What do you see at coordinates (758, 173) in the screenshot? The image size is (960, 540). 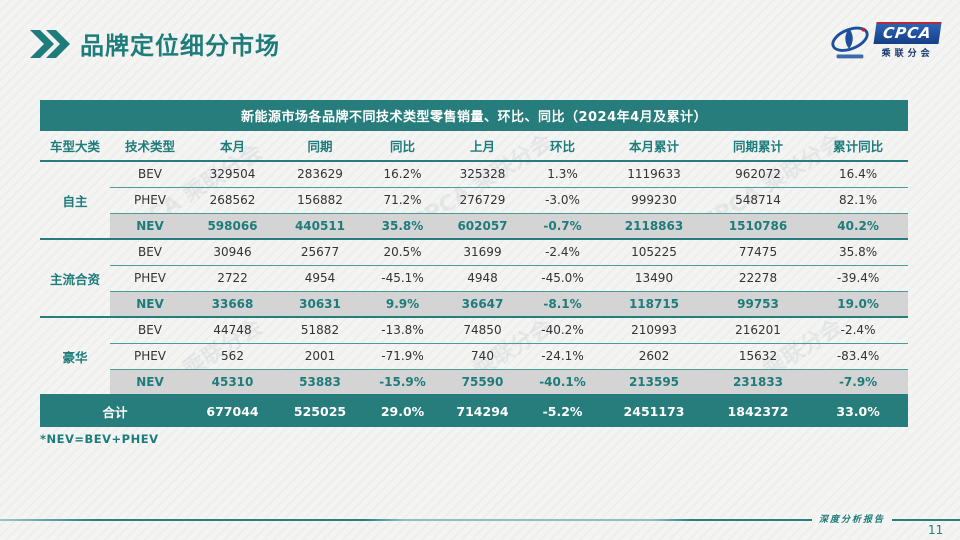 I see `table-cell: 962072` at bounding box center [758, 173].